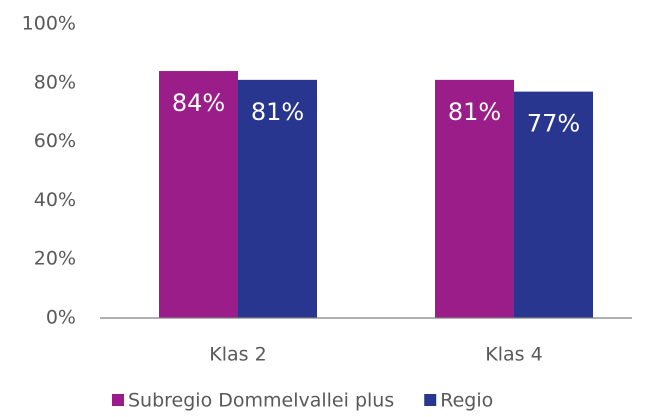 This screenshot has width=645, height=417. What do you see at coordinates (55, 200) in the screenshot?
I see `y-tick-label: 40%` at bounding box center [55, 200].